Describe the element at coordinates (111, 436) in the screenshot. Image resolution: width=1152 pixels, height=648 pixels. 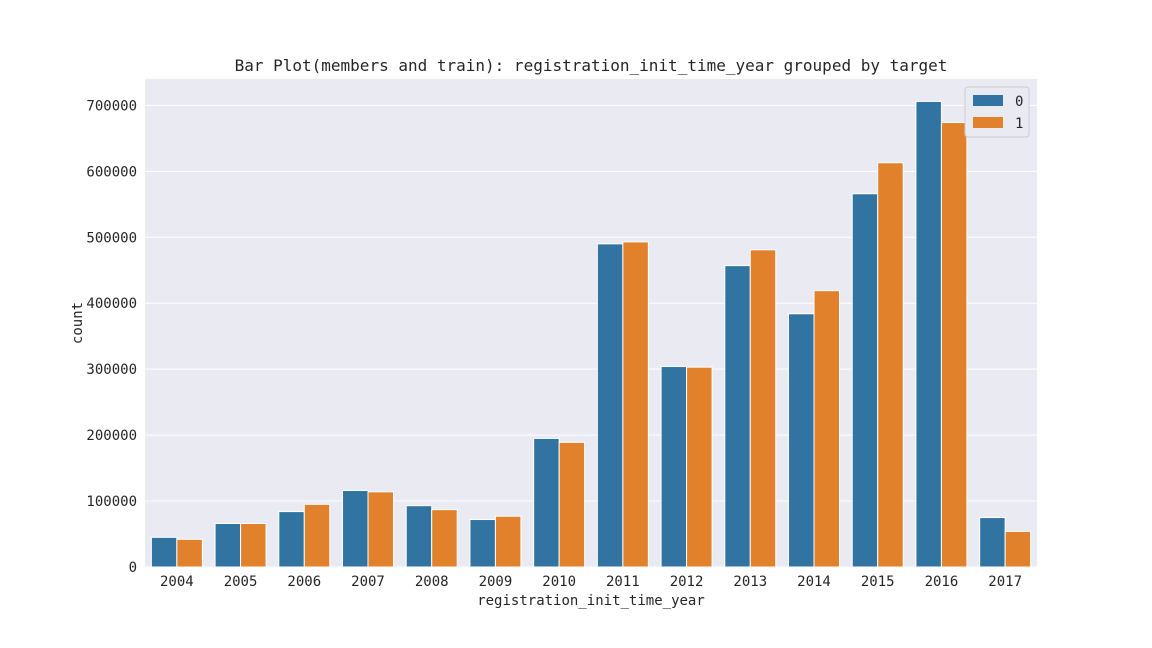
I see `y-tick-label: 200000` at that location.